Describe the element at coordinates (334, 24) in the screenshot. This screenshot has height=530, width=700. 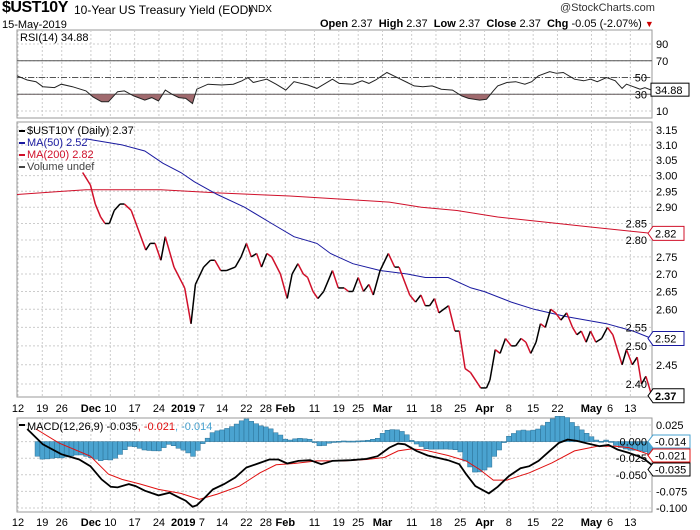
I see `open-label: Open` at that location.